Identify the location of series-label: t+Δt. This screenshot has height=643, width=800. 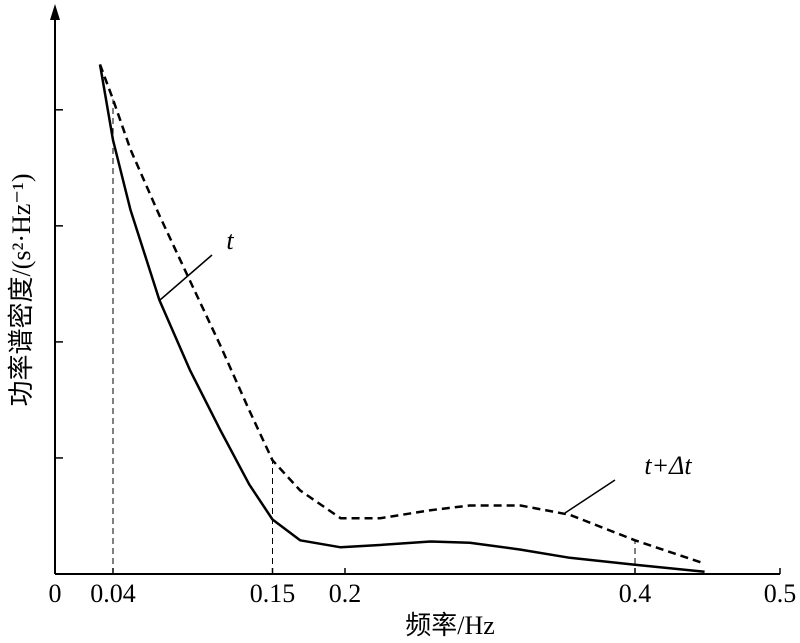
(668, 465).